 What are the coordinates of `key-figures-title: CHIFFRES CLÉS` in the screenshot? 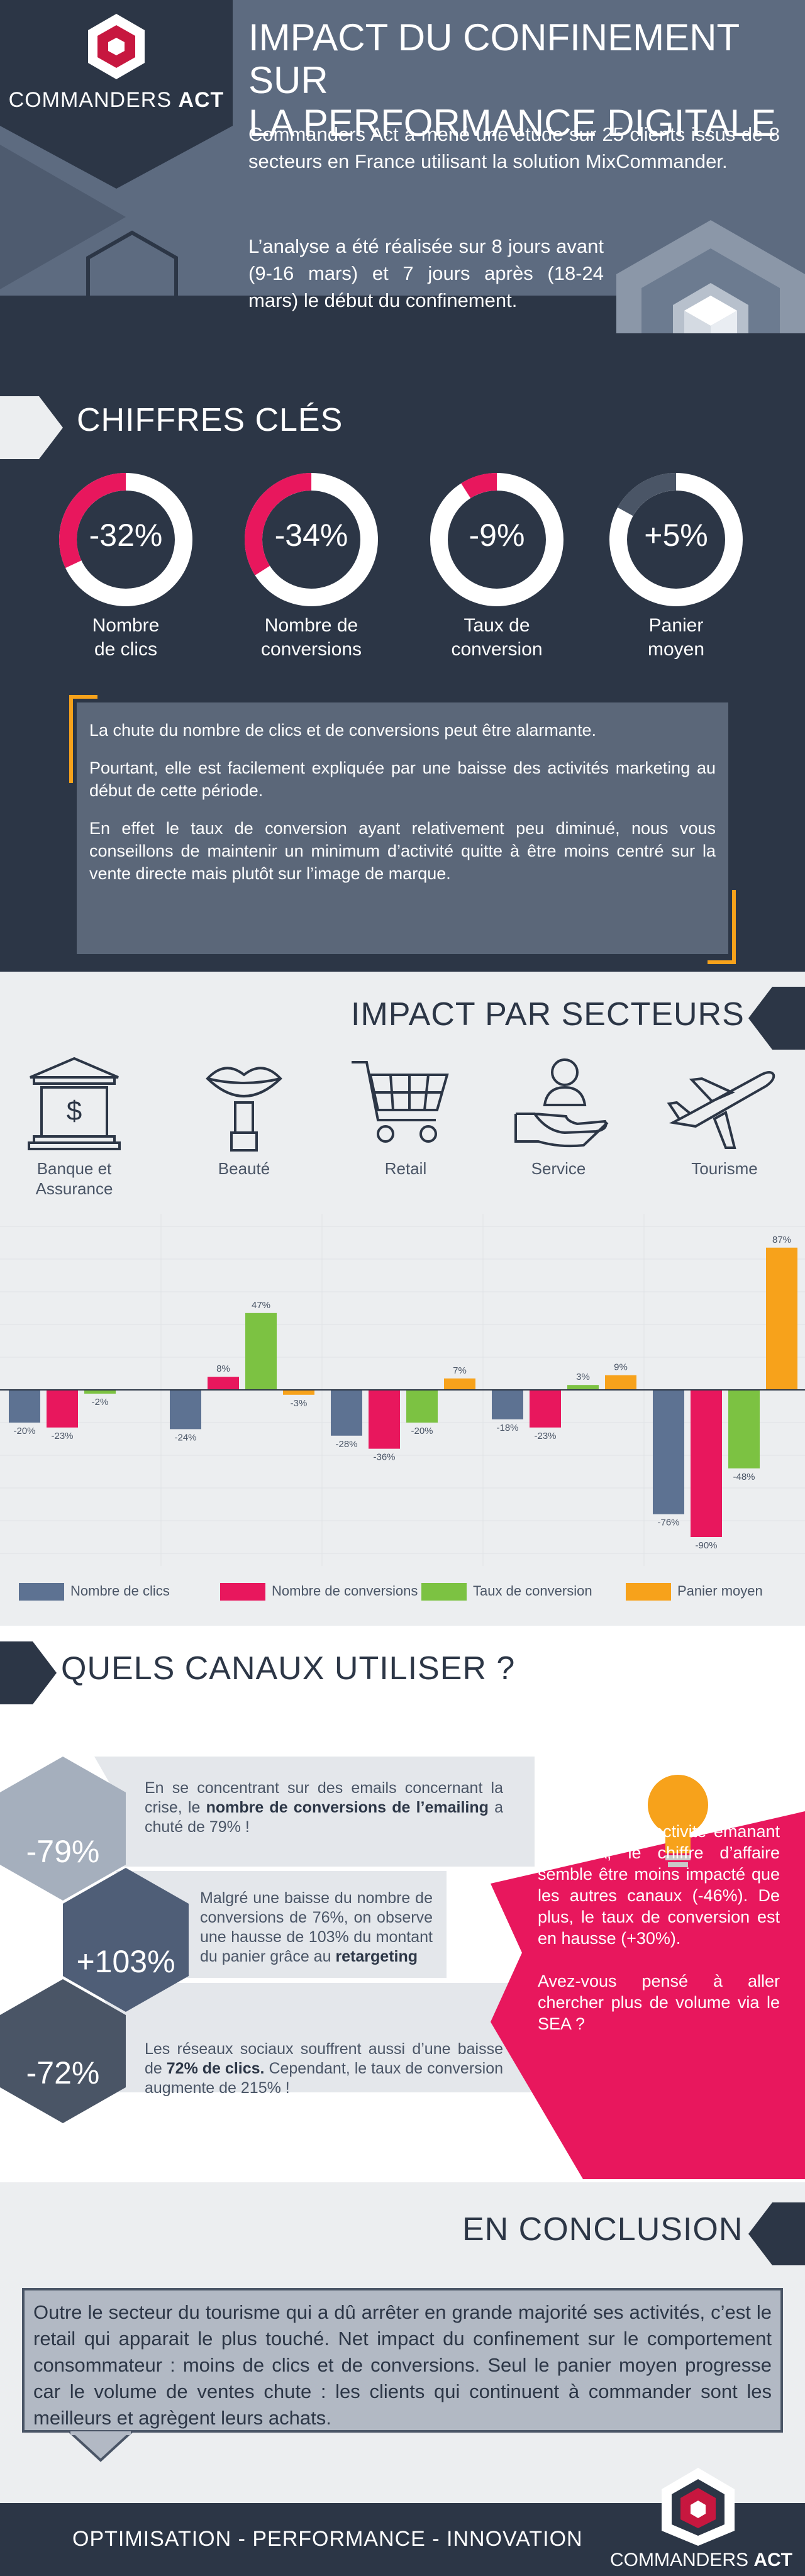 It's located at (210, 420).